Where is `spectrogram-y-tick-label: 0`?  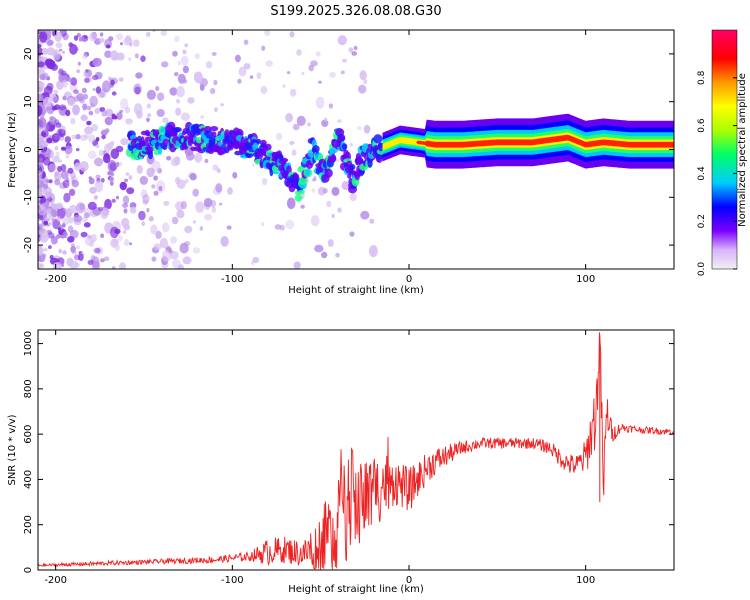
spectrogram-y-tick-label: 0 is located at coordinates (28, 149).